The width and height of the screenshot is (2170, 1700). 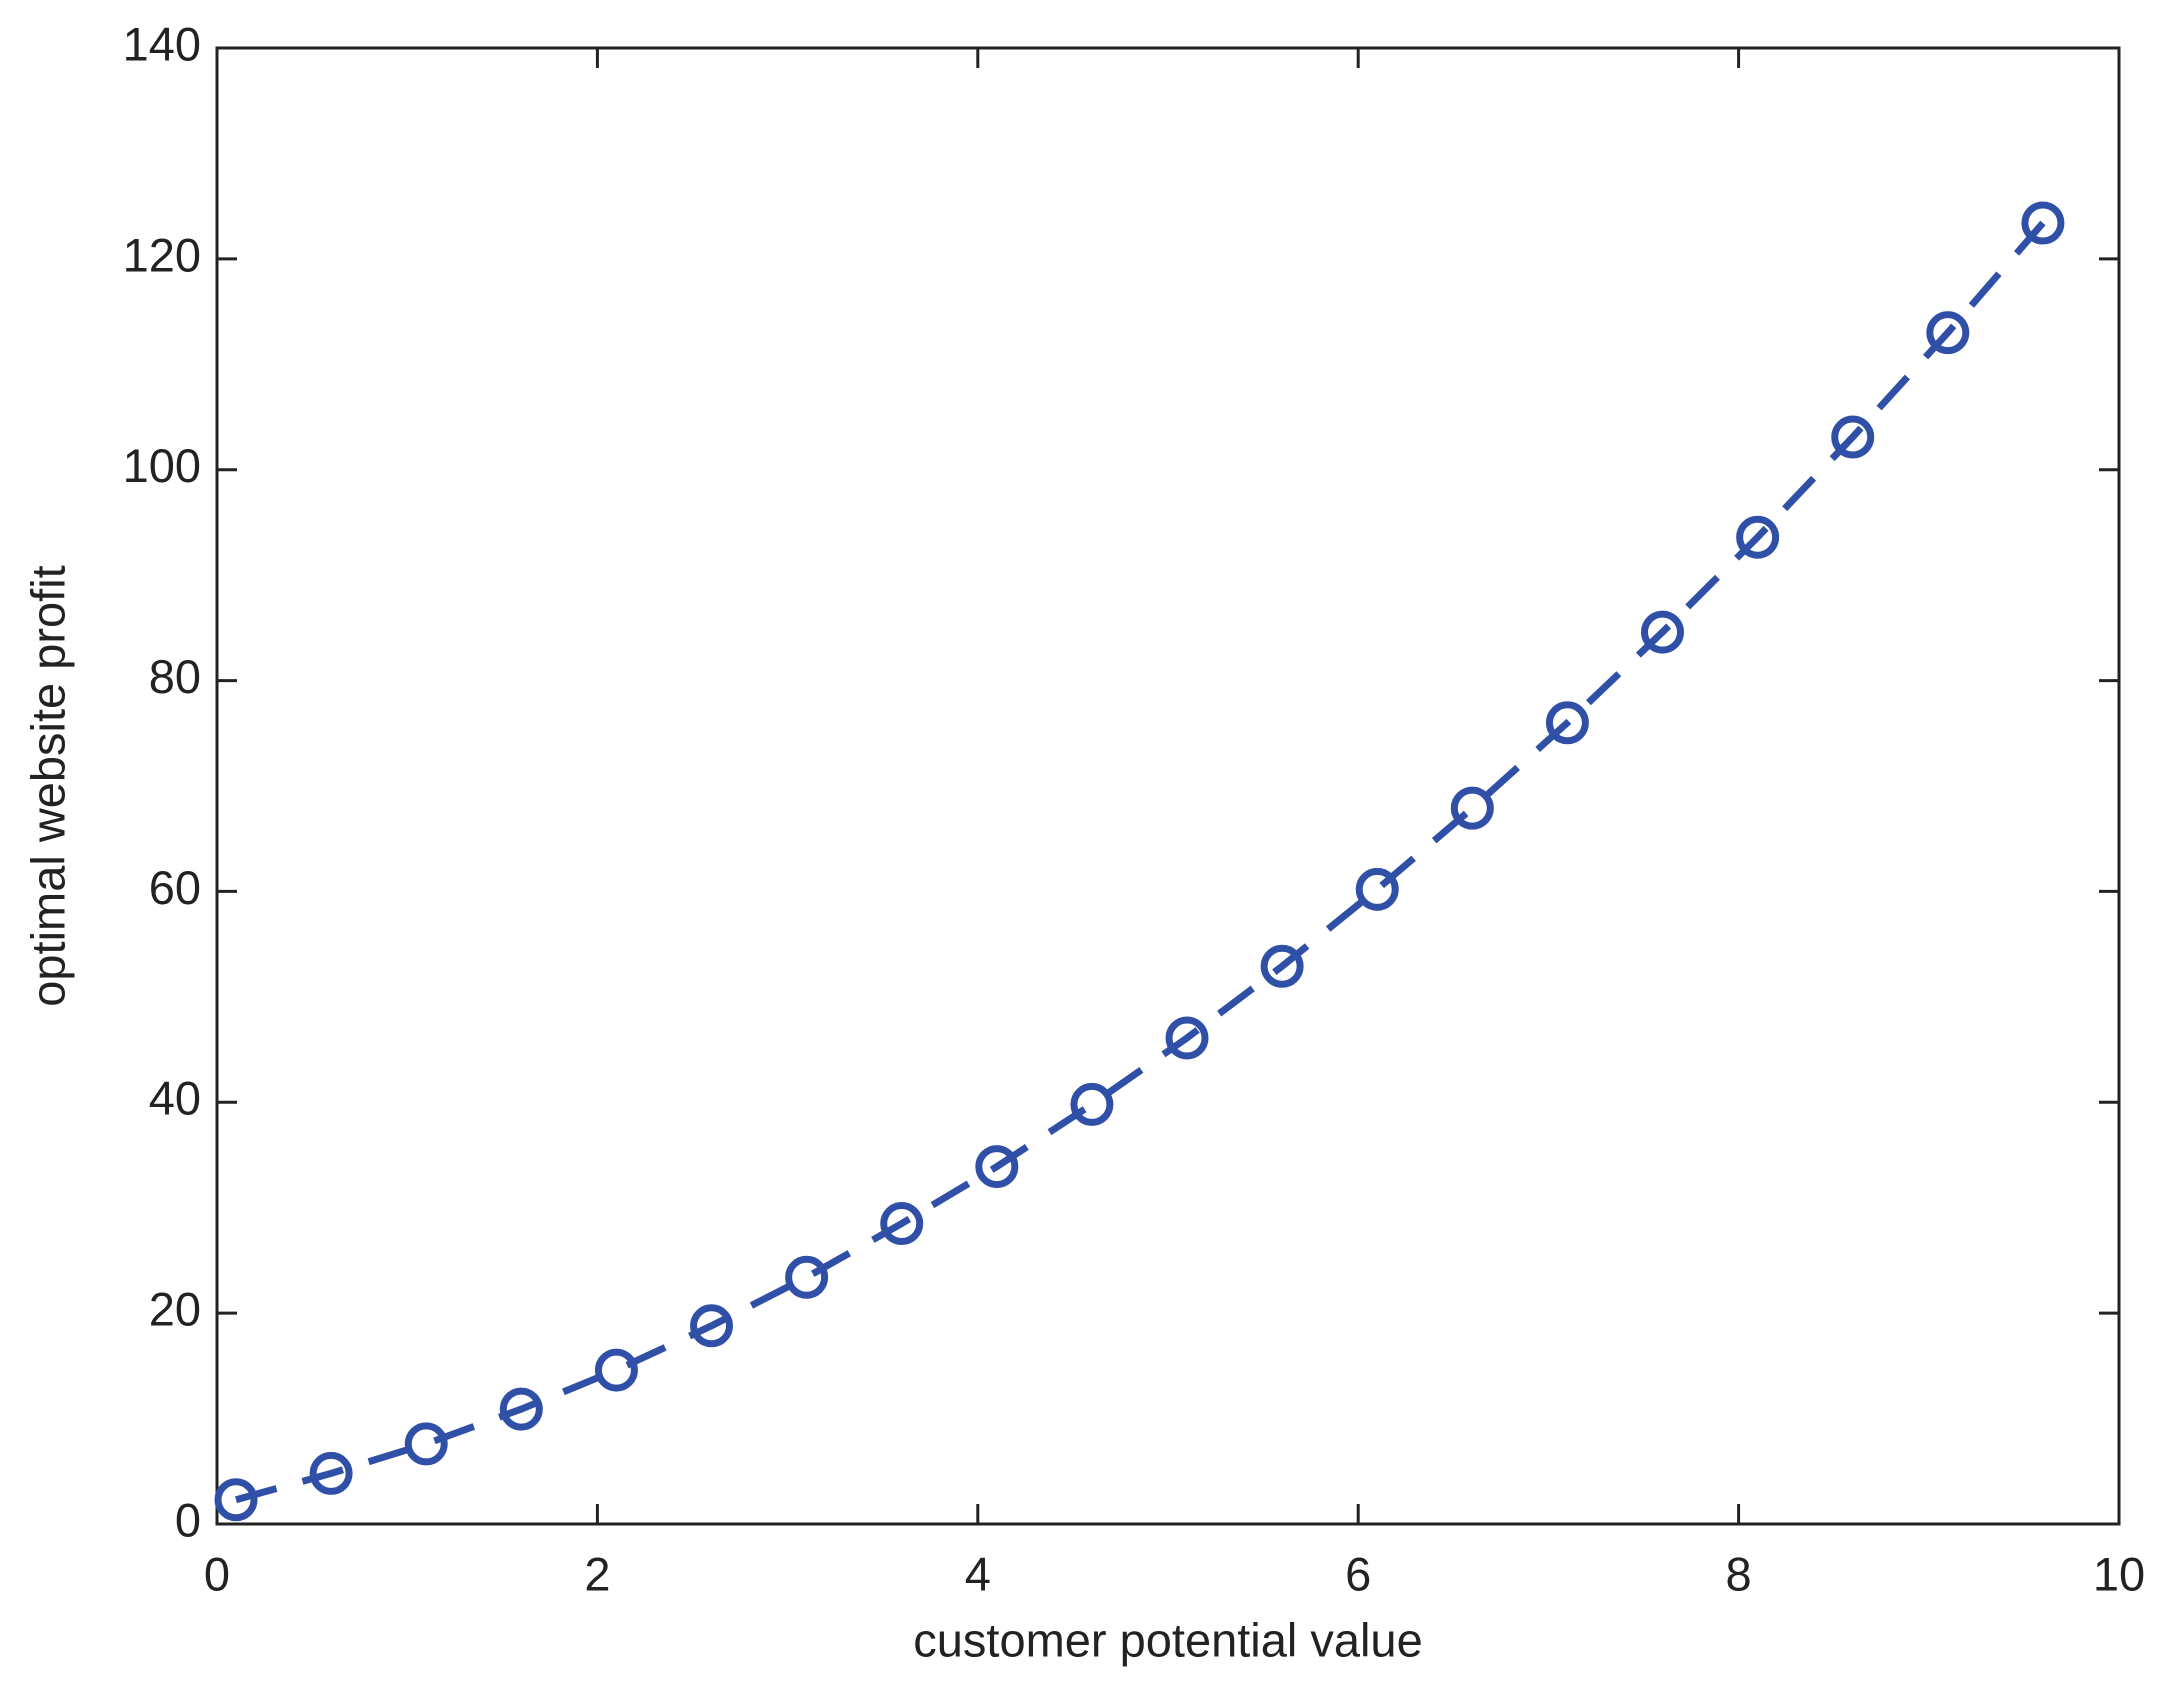 What do you see at coordinates (978, 1573) in the screenshot?
I see `x-tick-label: 4` at bounding box center [978, 1573].